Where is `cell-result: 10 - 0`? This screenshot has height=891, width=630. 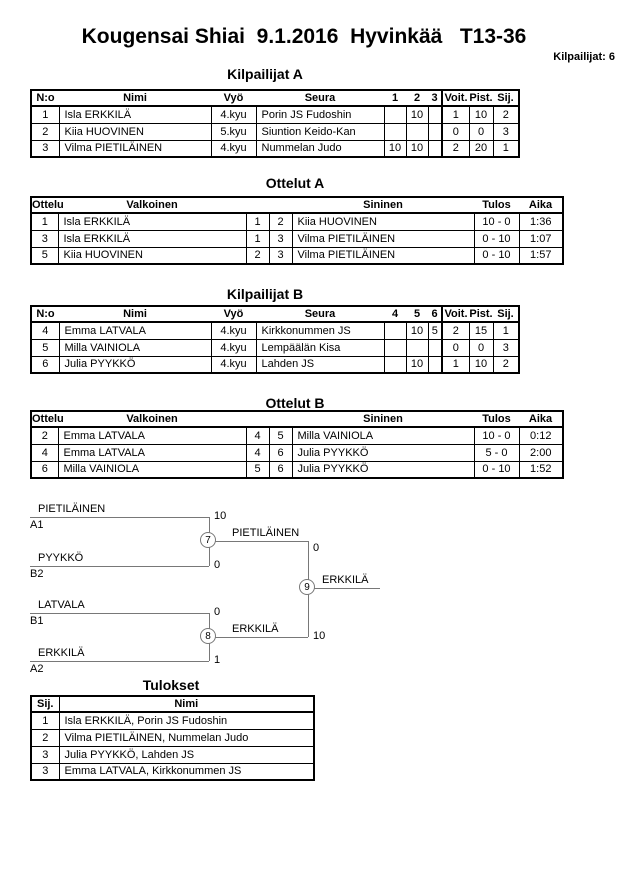
cell-result: 10 - 0 is located at coordinates (496, 435).